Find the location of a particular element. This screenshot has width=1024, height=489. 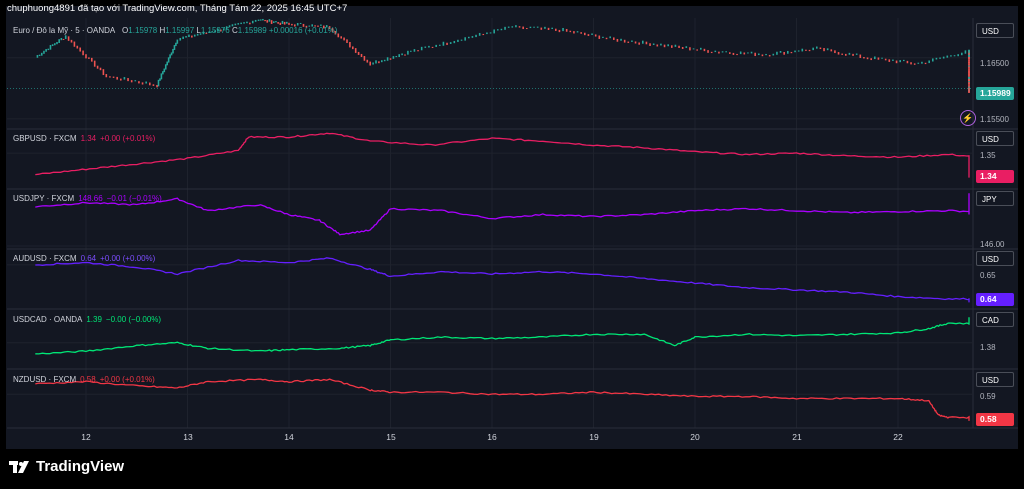

unit-badge-gbpusd: USD is located at coordinates (995, 138).